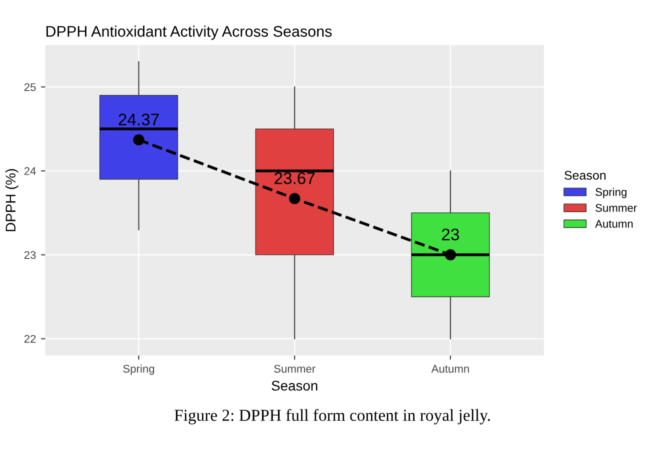 The image size is (665, 450). I want to click on y-axis-title: DPPH (%), so click(11, 200).